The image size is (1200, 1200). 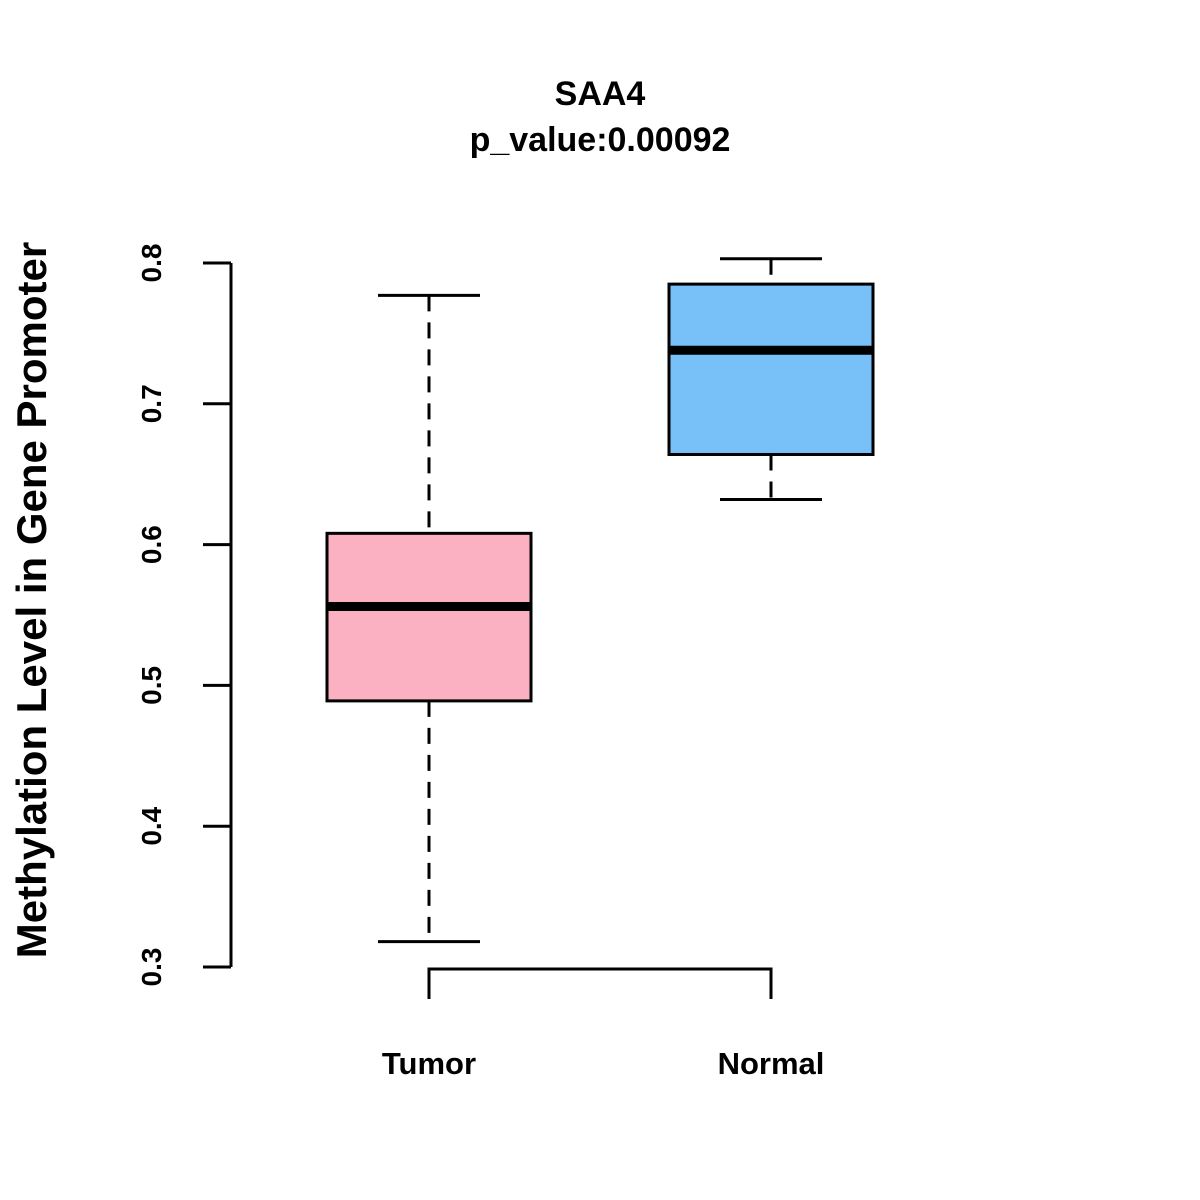 I want to click on y-tick-label: 0.4, so click(x=151, y=825).